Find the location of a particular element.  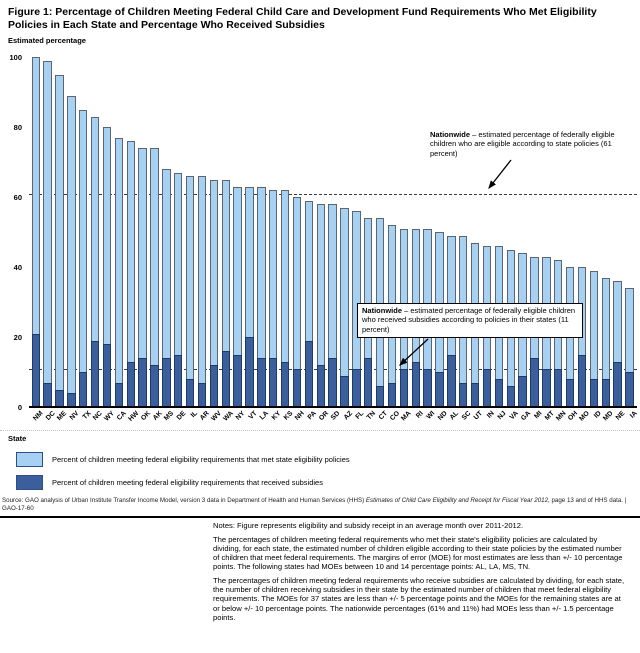

subsidy-bar-az is located at coordinates (344, 391).